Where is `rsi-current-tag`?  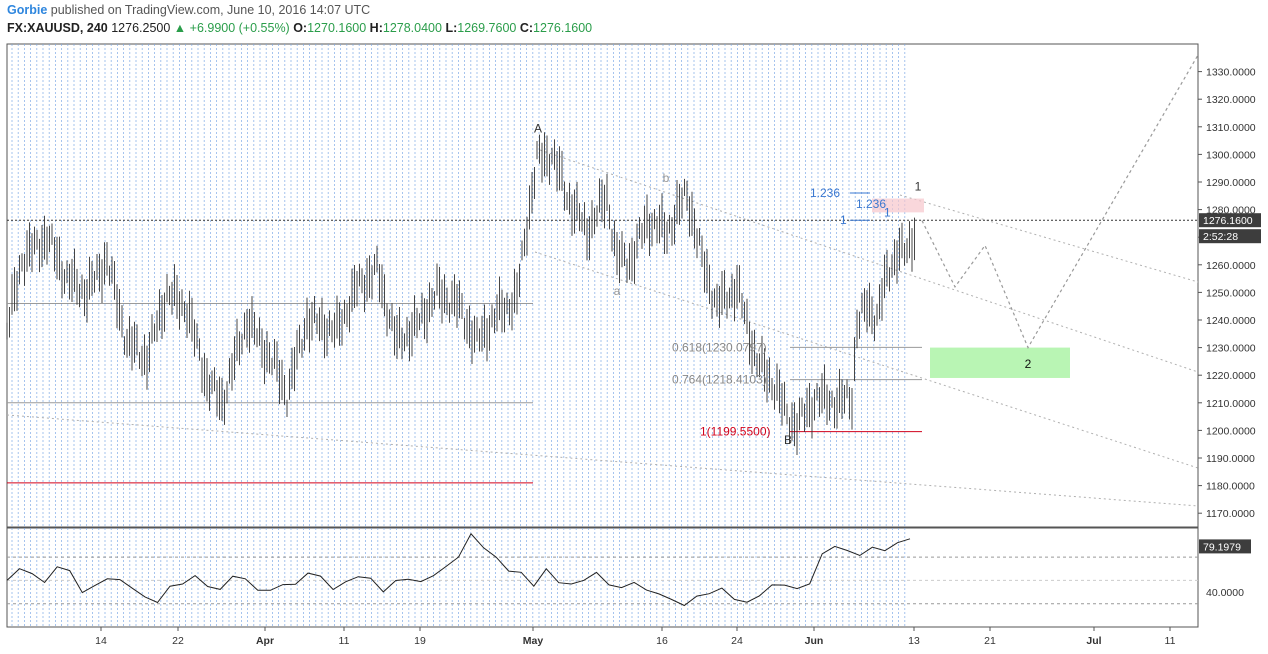
rsi-current-tag is located at coordinates (1225, 546).